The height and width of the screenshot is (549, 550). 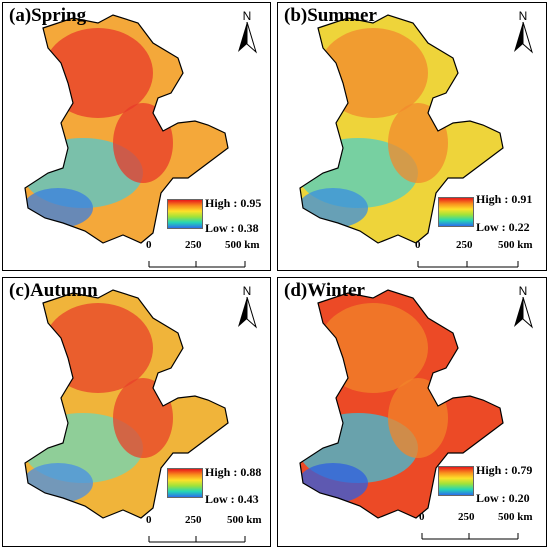 What do you see at coordinates (233, 203) in the screenshot?
I see `legend-high: High : 0.95` at bounding box center [233, 203].